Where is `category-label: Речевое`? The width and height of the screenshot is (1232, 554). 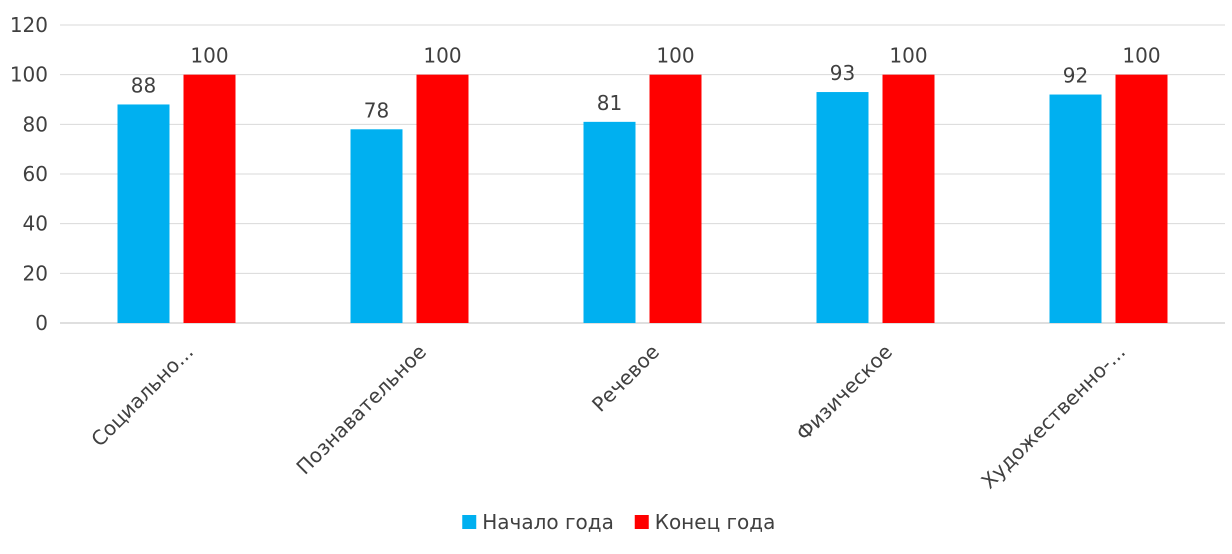 category-label: Речевое is located at coordinates (625, 378).